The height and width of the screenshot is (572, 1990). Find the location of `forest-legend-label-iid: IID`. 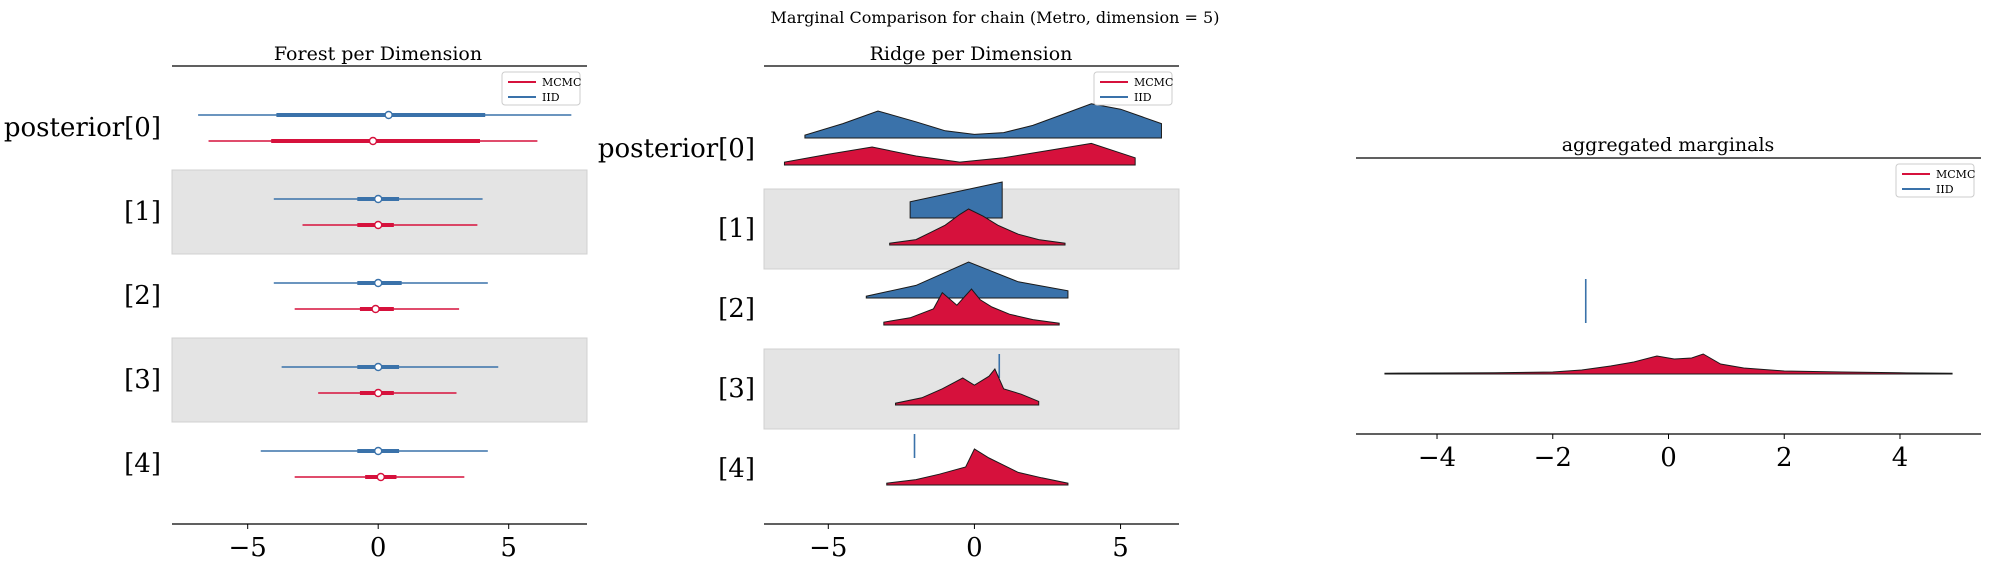

forest-legend-label-iid: IID is located at coordinates (551, 97).